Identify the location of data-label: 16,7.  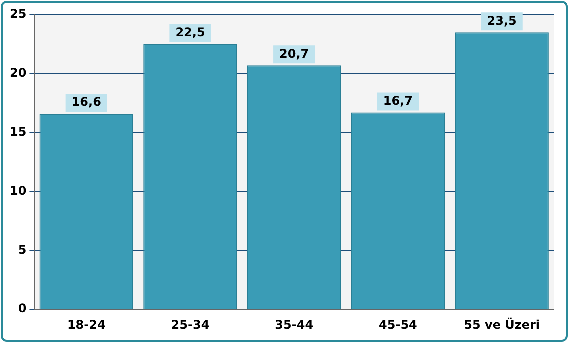
(398, 101).